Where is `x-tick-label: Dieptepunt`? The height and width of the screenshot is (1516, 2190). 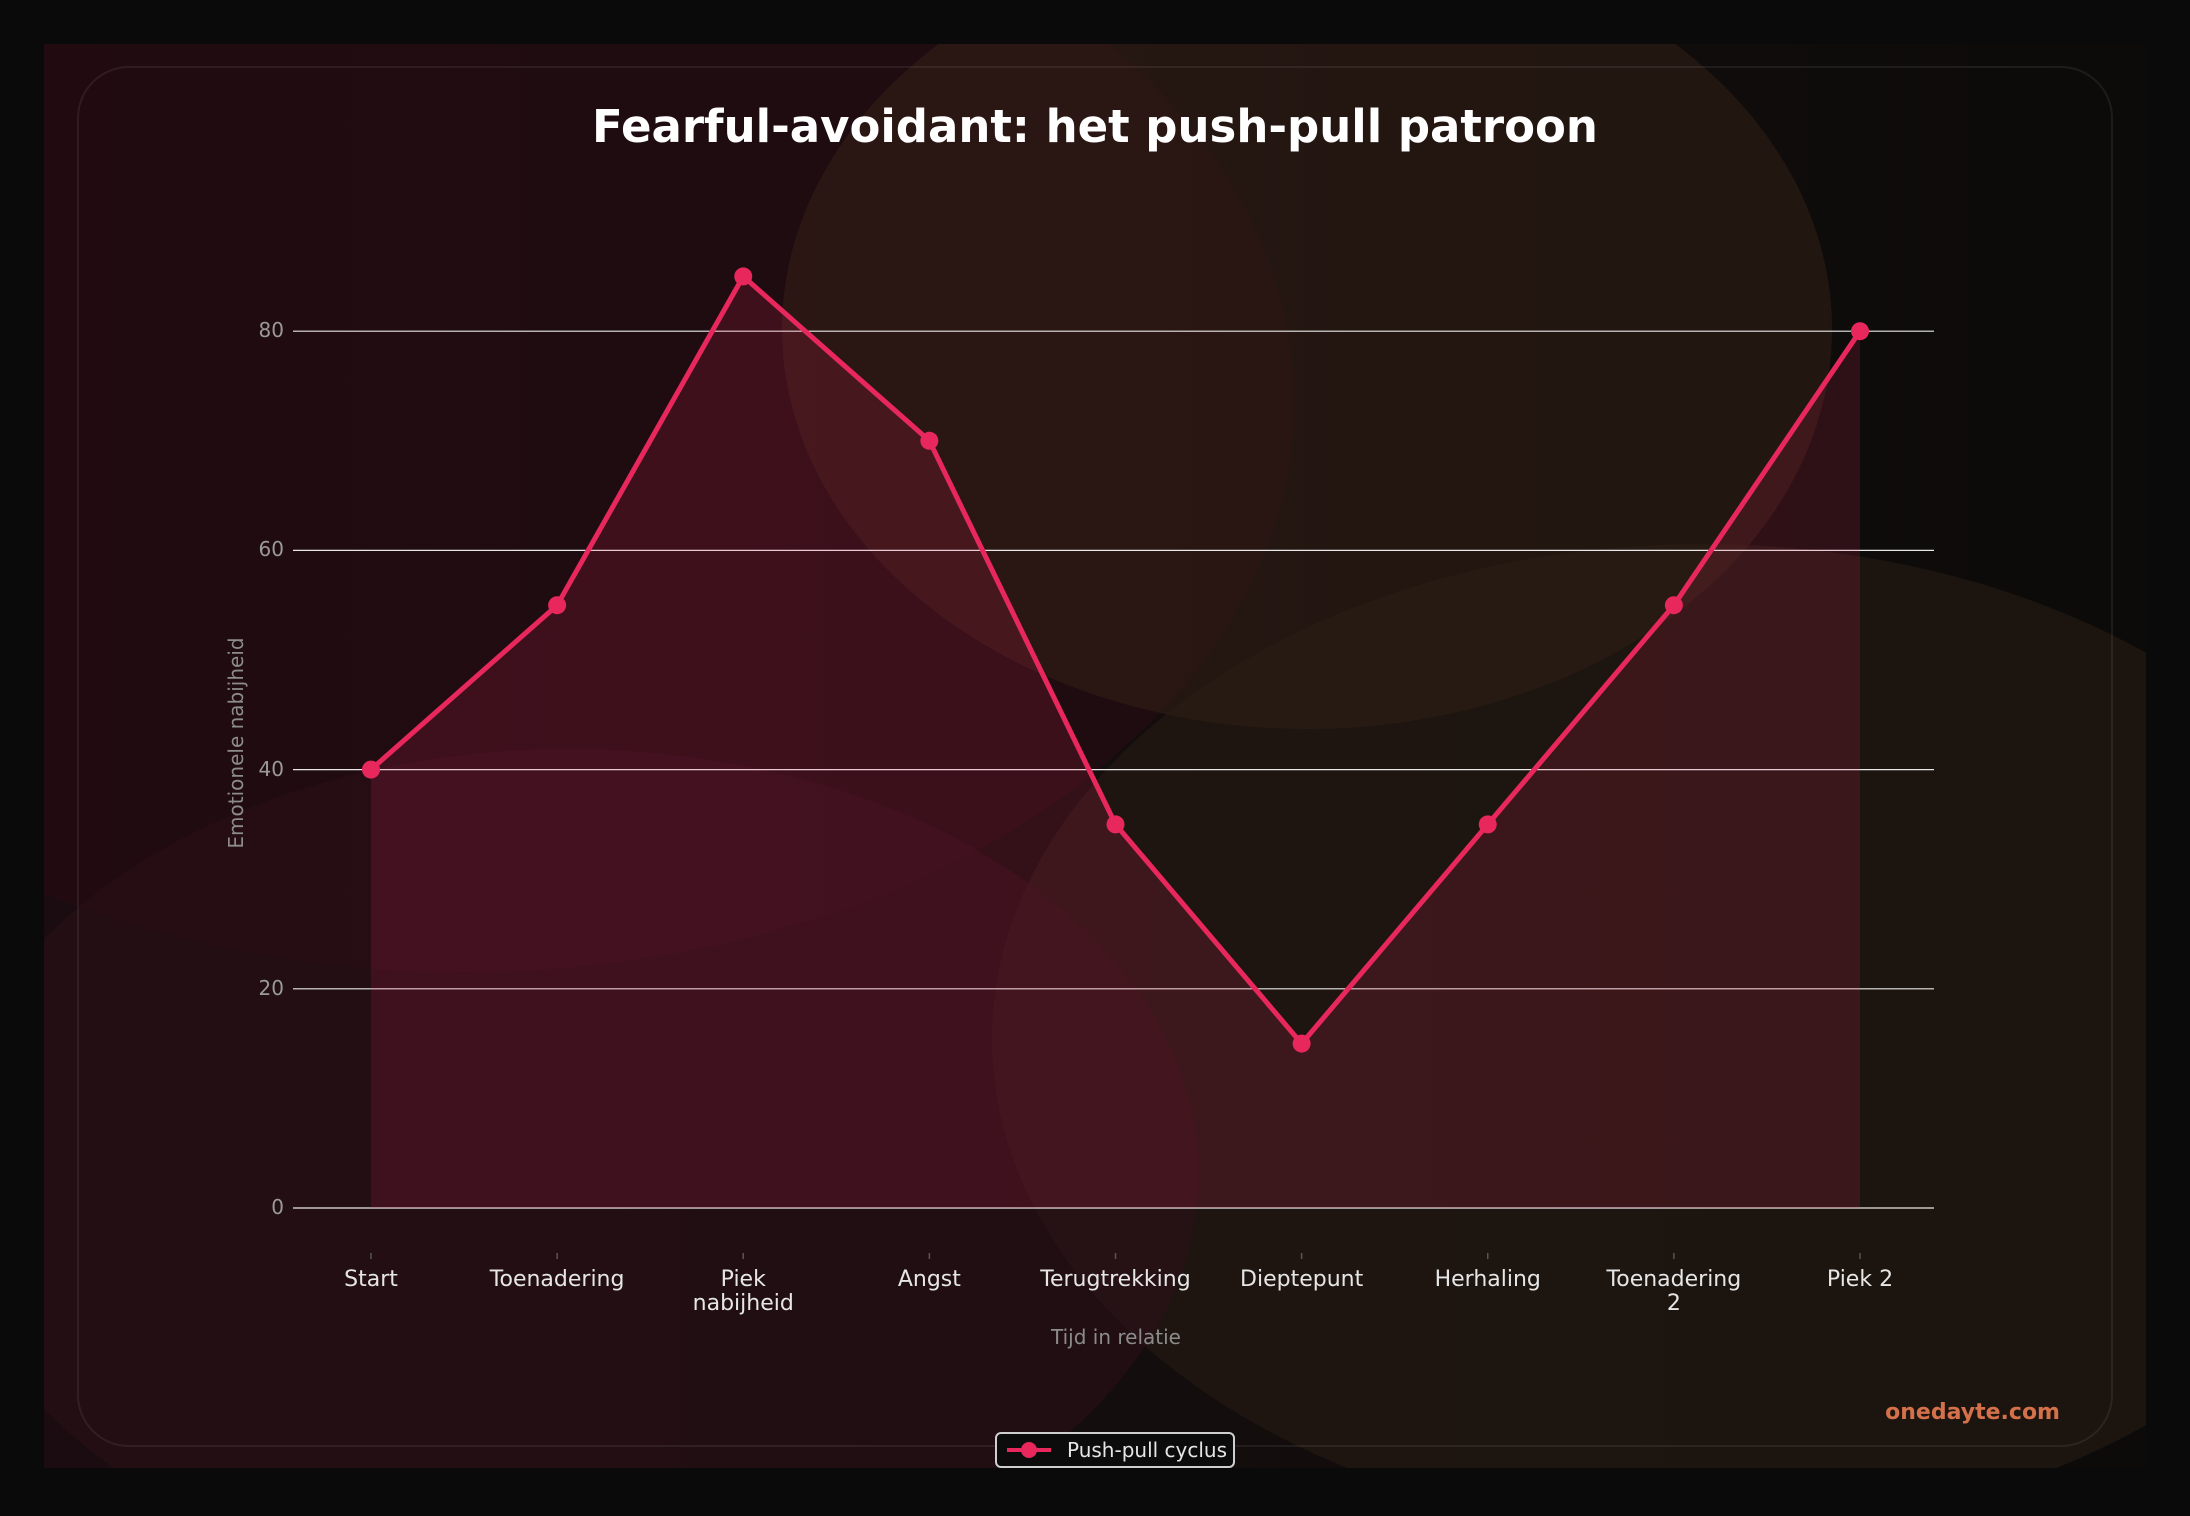
x-tick-label: Dieptepunt is located at coordinates (1302, 1279).